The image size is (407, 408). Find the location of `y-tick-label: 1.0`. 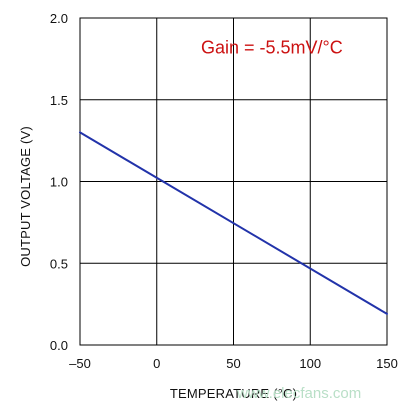

y-tick-label: 1.0 is located at coordinates (59, 182).